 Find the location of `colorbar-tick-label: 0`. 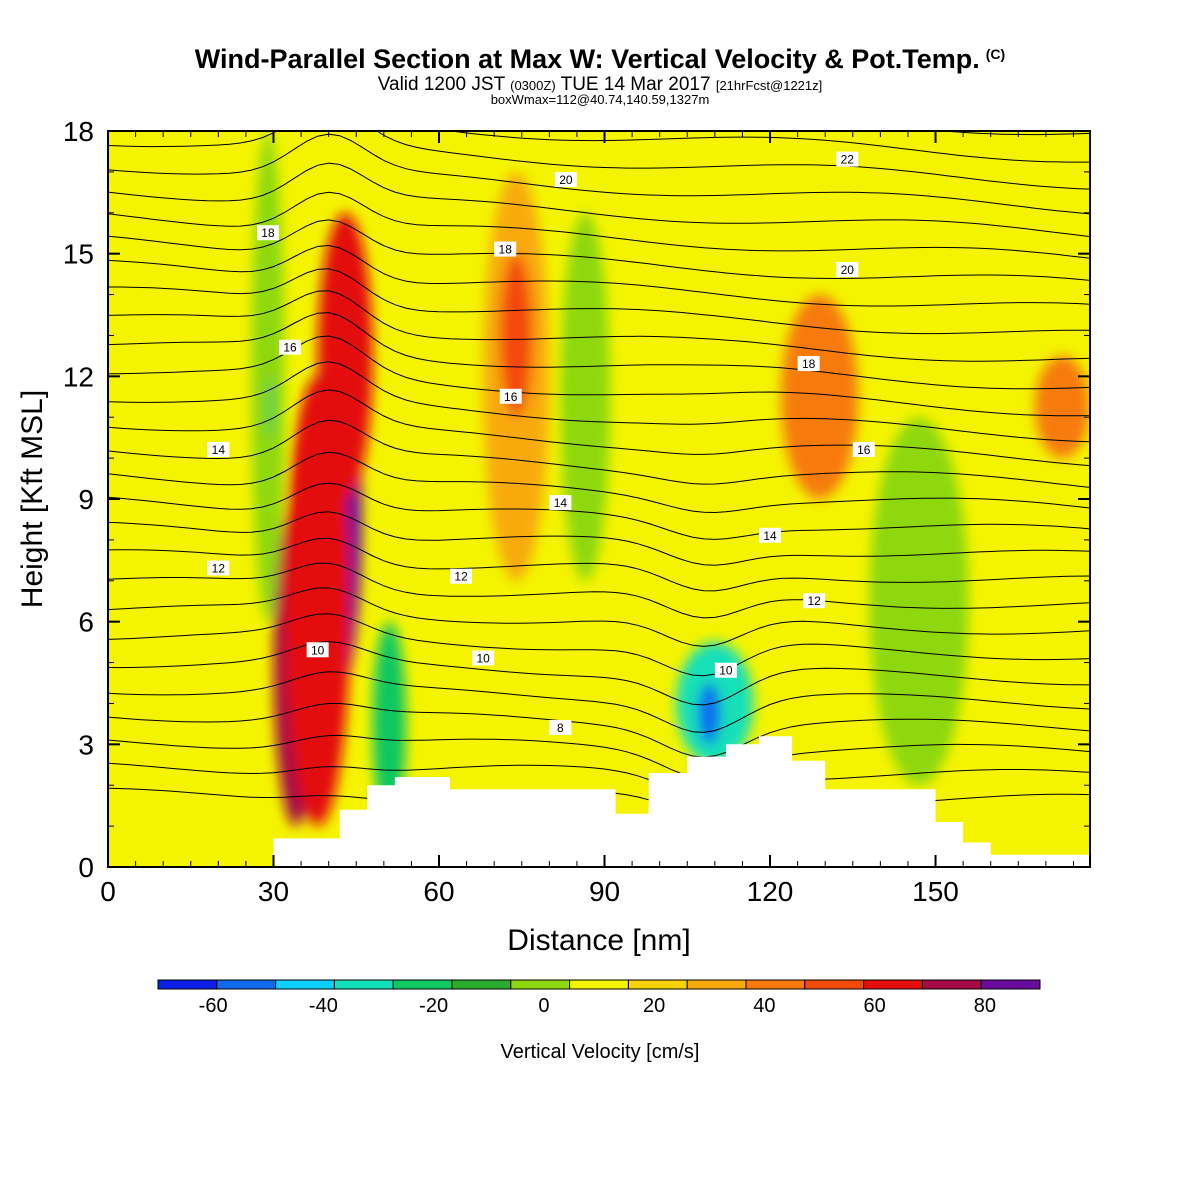

colorbar-tick-label: 0 is located at coordinates (543, 1006).